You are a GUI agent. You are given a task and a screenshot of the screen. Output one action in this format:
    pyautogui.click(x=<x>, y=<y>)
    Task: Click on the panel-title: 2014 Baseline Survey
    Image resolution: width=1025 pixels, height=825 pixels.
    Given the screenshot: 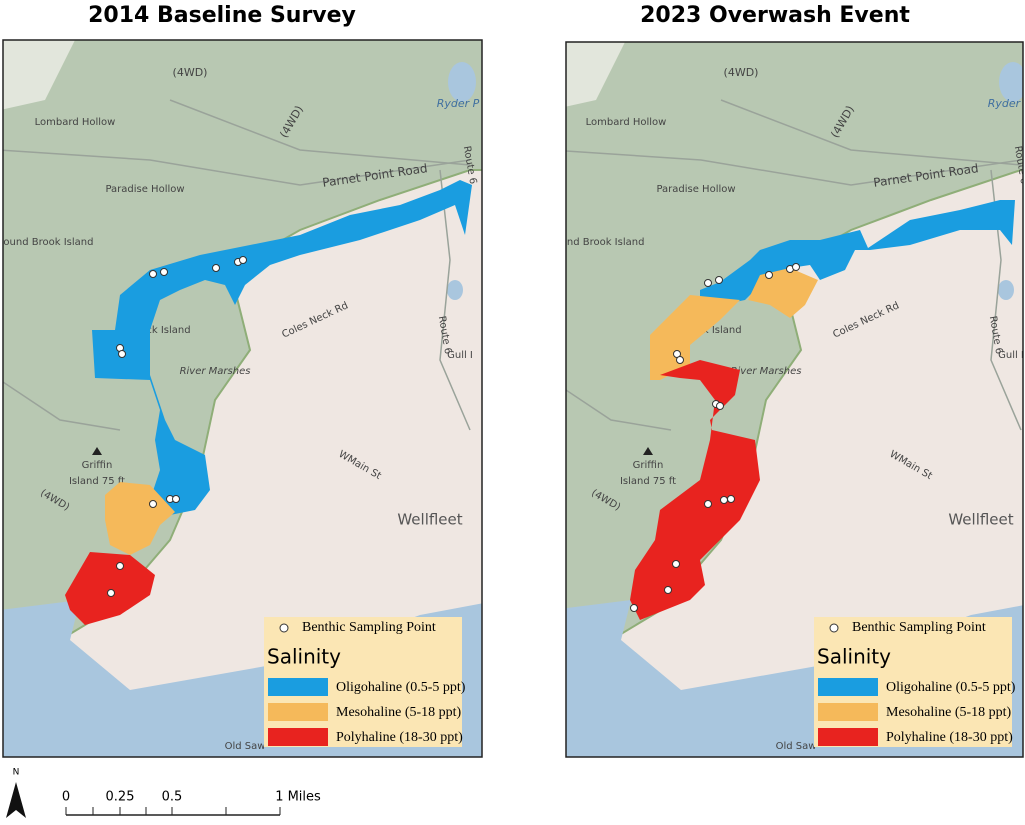 What is the action you would take?
    pyautogui.click(x=222, y=15)
    